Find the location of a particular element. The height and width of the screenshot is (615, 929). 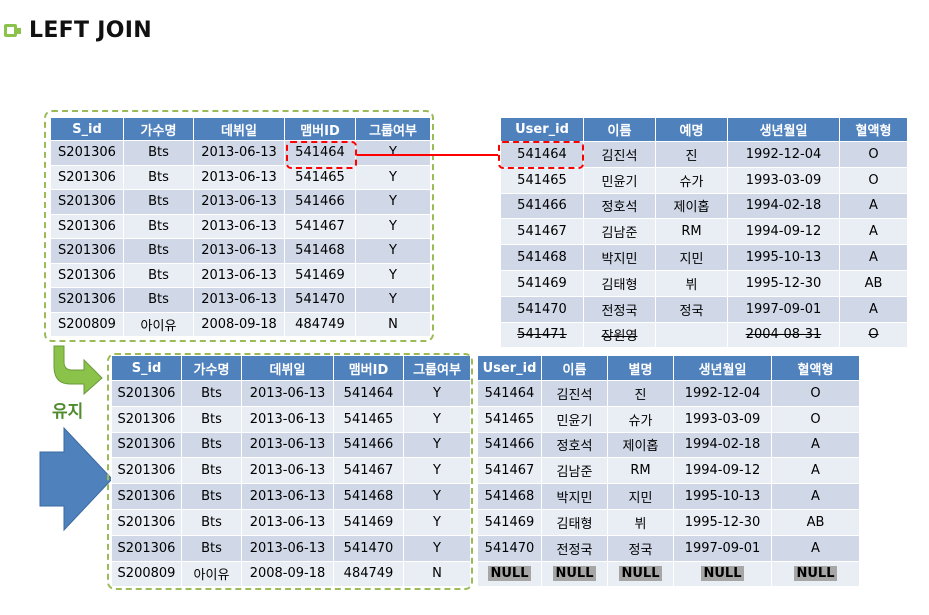

column-header: 별명 is located at coordinates (640, 368).